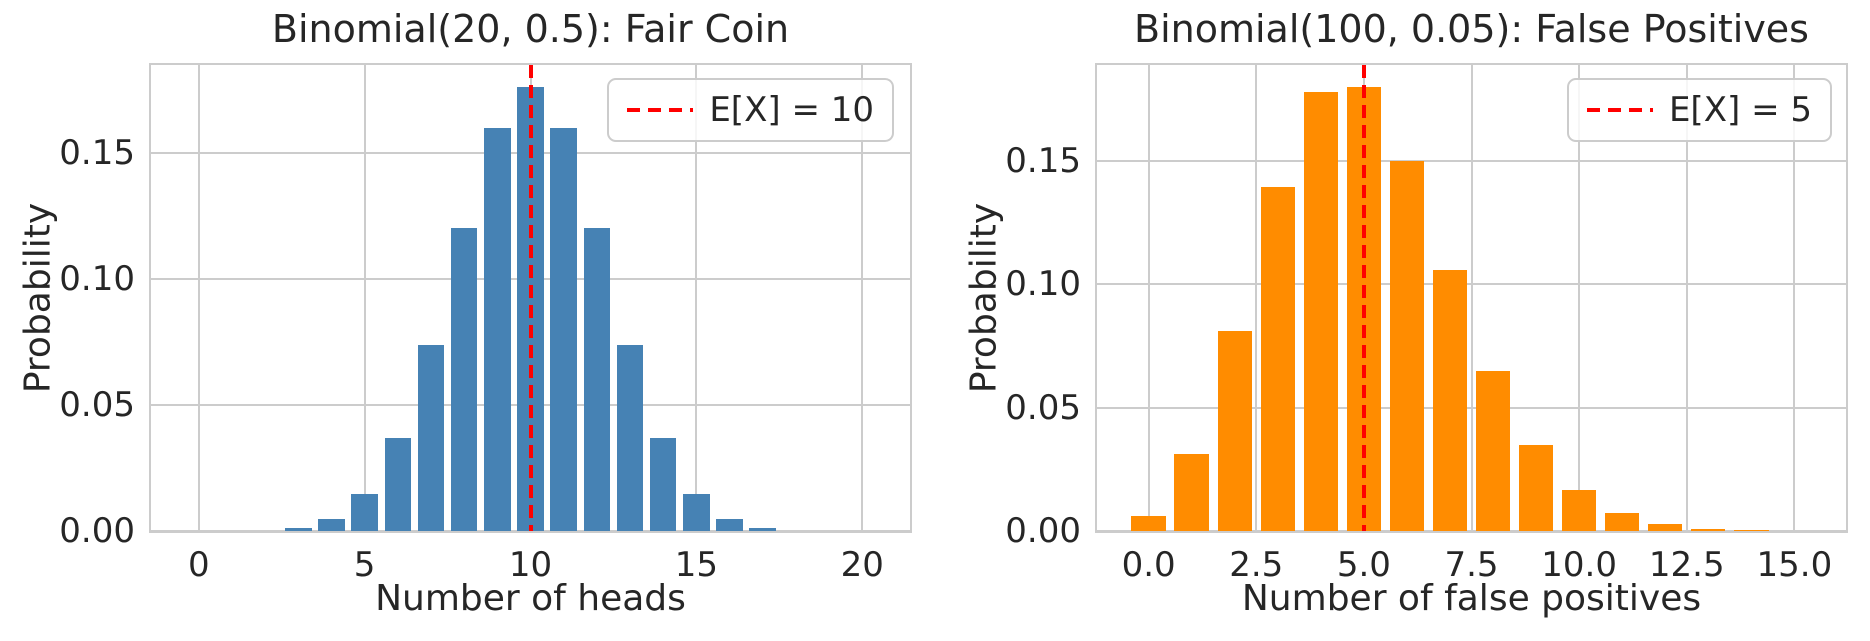 The height and width of the screenshot is (641, 1870). Describe the element at coordinates (862, 565) in the screenshot. I see `x-tick-label: 20` at that location.